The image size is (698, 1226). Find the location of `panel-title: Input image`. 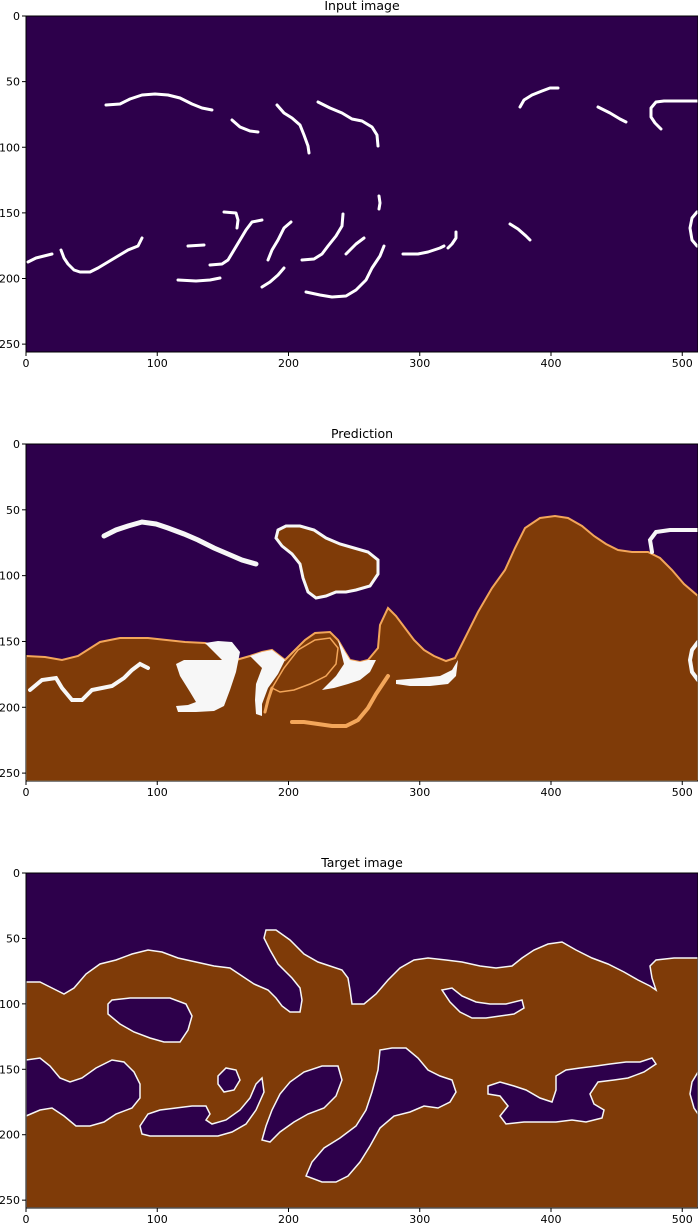

panel-title: Input image is located at coordinates (362, 6).